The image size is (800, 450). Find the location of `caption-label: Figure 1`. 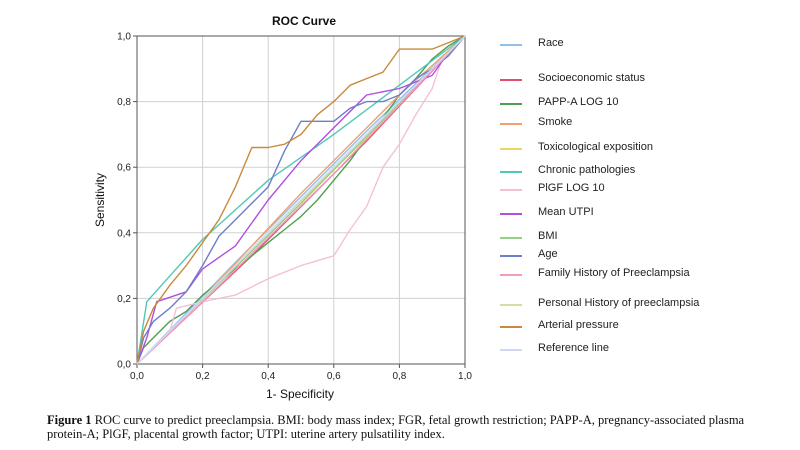

caption-label: Figure 1 is located at coordinates (69, 420).